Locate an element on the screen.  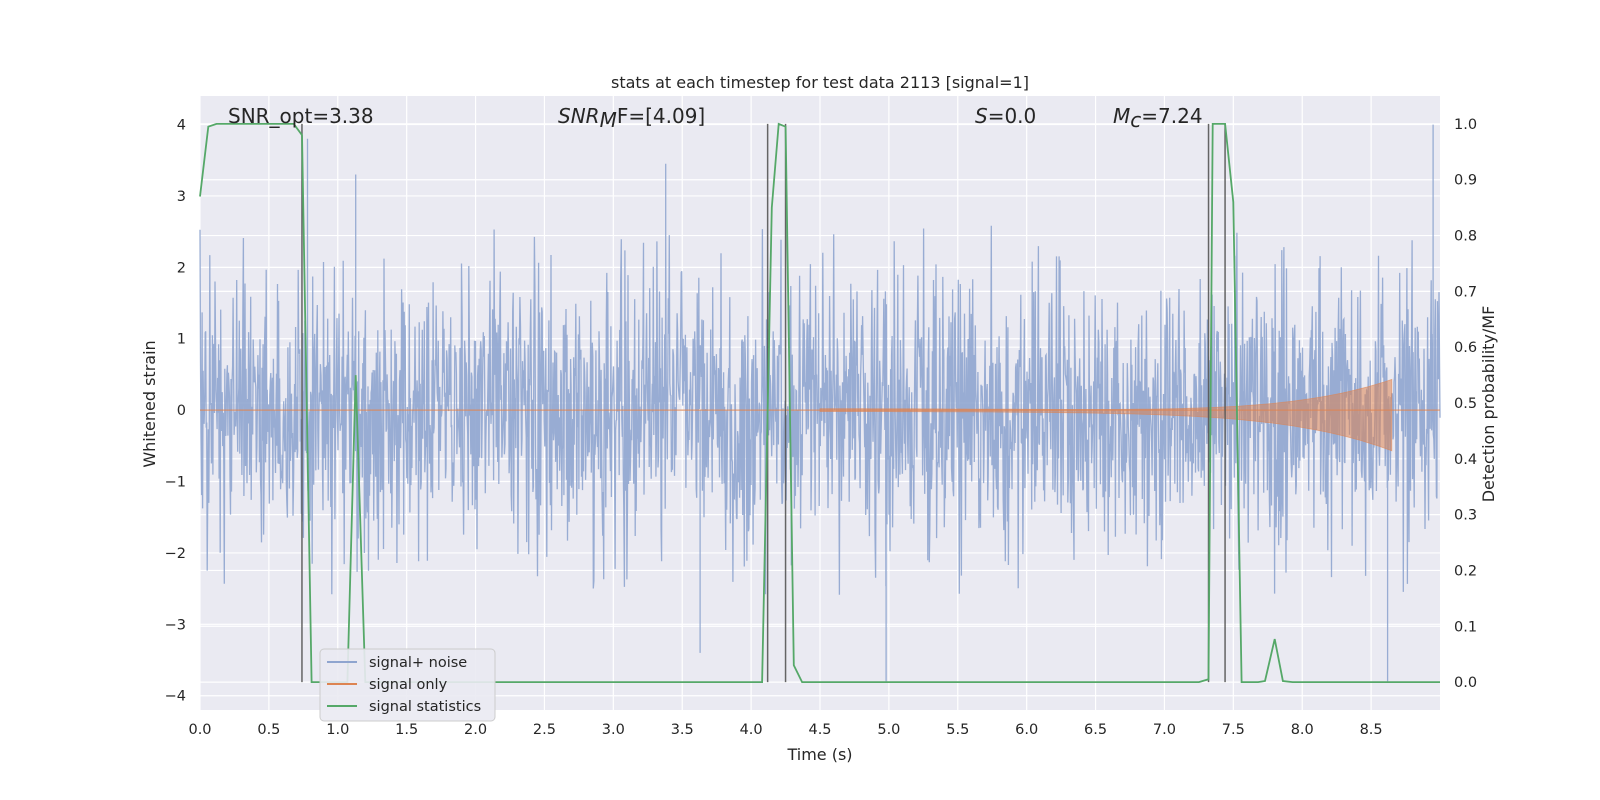
legend-label-stats: signal statistics is located at coordinates (425, 707).